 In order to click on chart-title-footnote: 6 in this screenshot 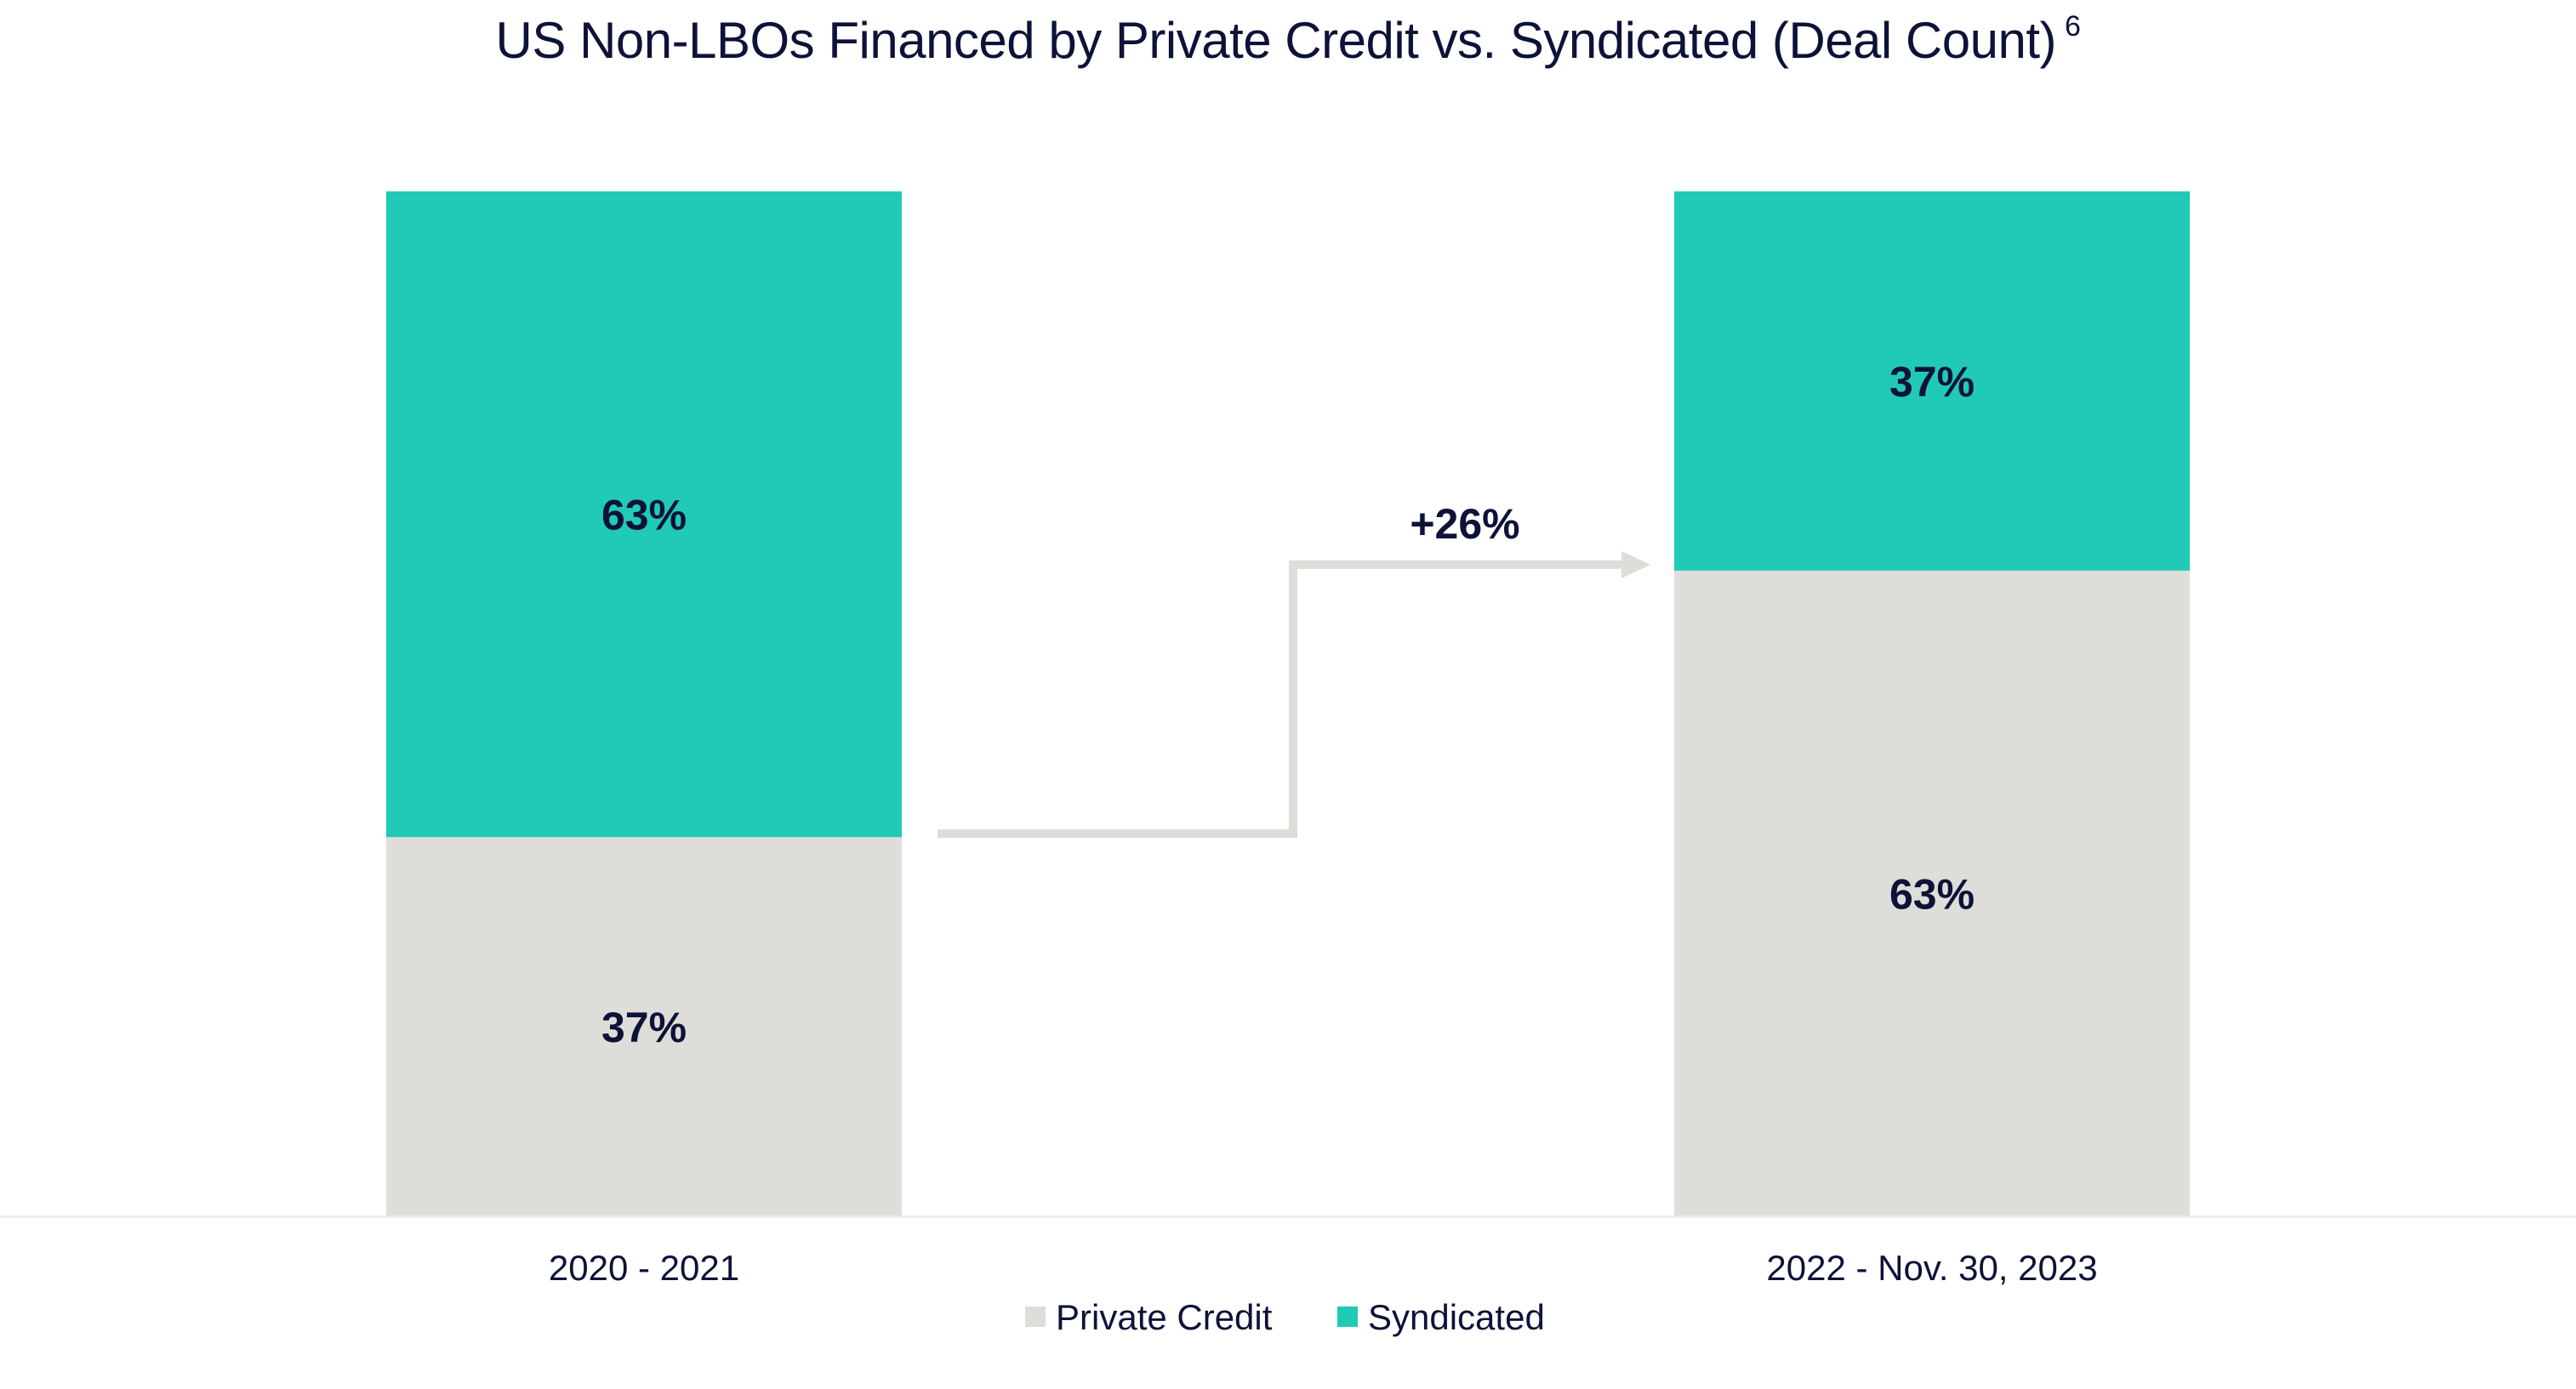, I will do `click(2073, 26)`.